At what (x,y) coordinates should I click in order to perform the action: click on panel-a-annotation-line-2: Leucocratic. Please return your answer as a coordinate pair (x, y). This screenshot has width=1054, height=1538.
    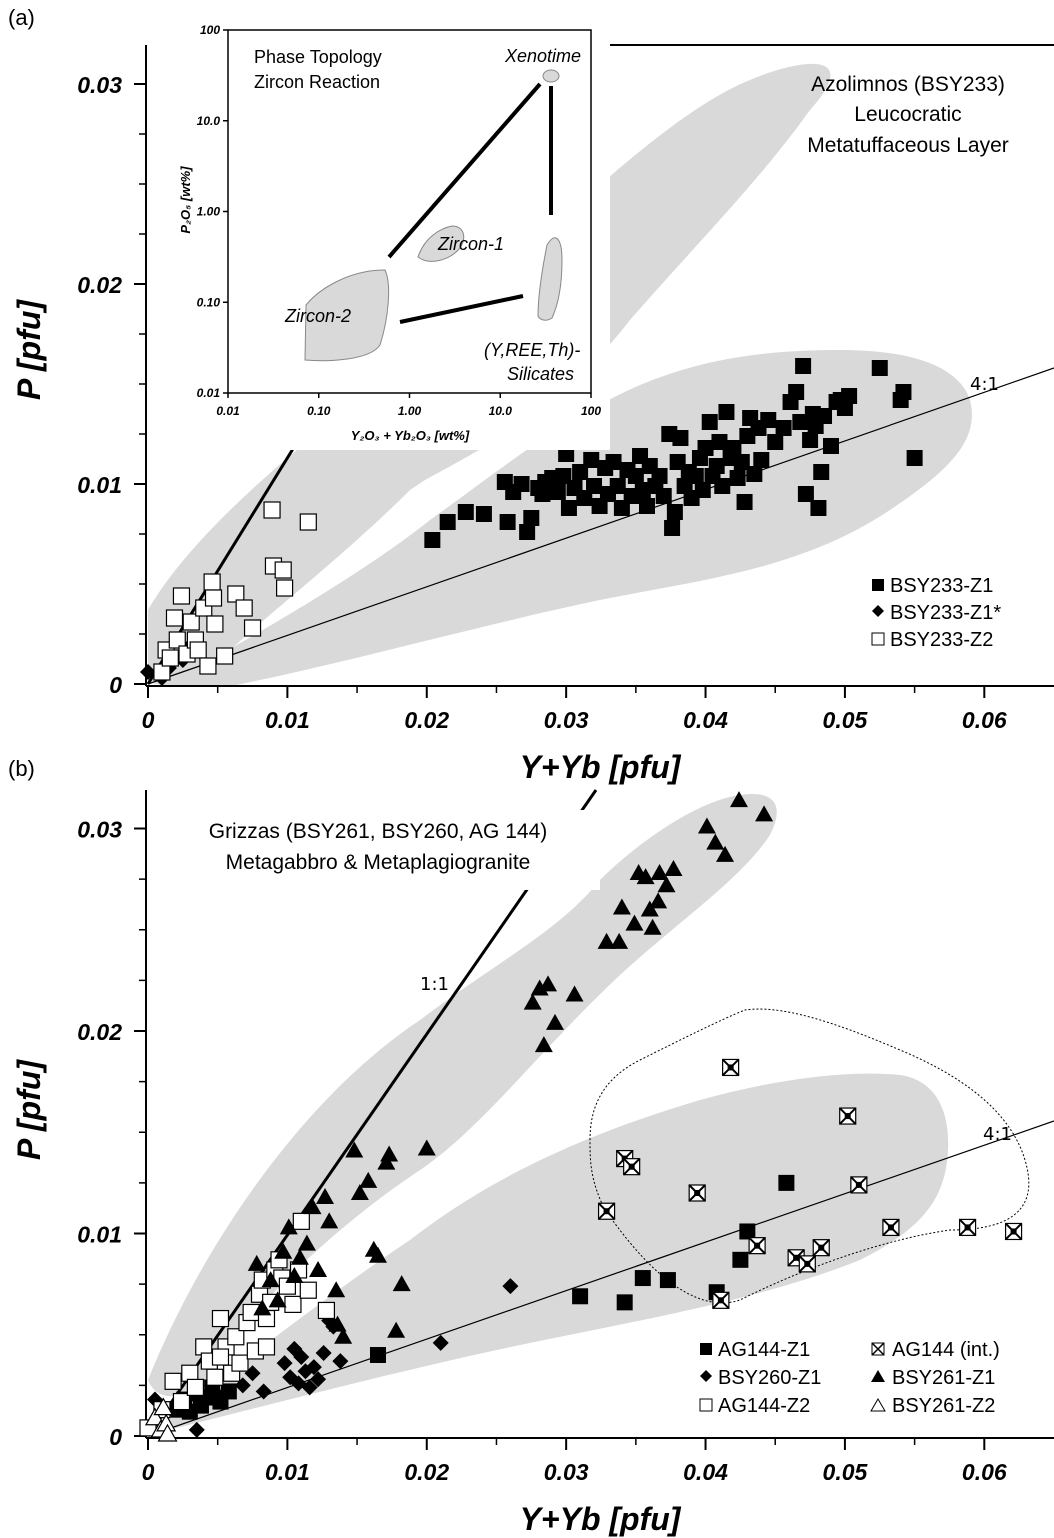
    Looking at the image, I should click on (907, 114).